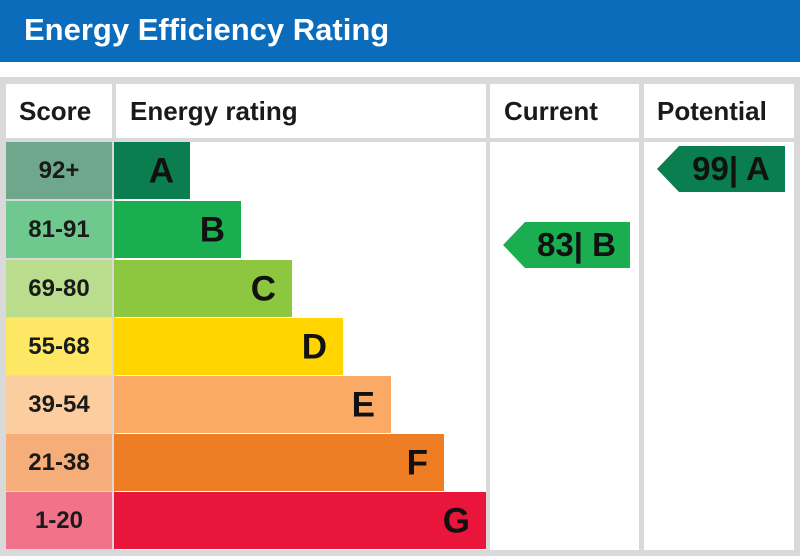 Image resolution: width=800 pixels, height=556 pixels. I want to click on band-a: A, so click(152, 170).